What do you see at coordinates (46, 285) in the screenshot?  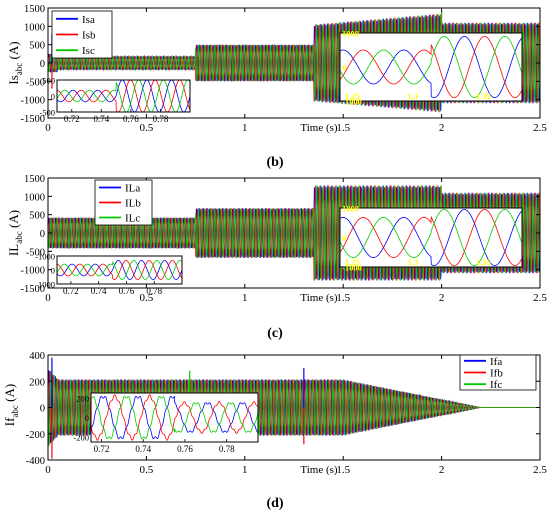 I see `panel-1-inset-0-ytick-label: 1000` at bounding box center [46, 285].